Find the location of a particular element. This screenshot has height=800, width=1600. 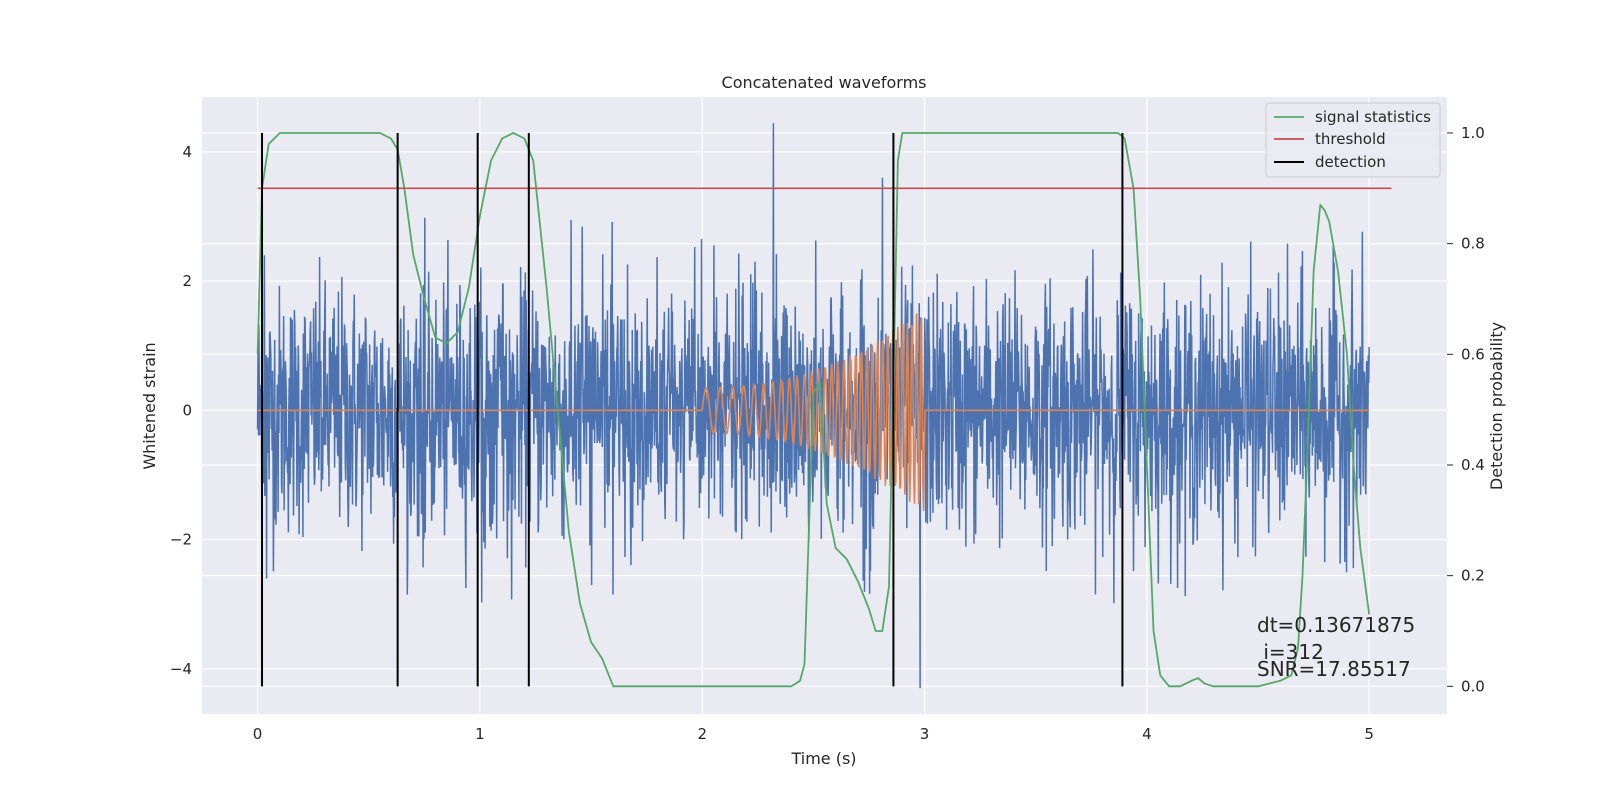

legend: signal statistics threshold detection is located at coordinates (1353, 140).